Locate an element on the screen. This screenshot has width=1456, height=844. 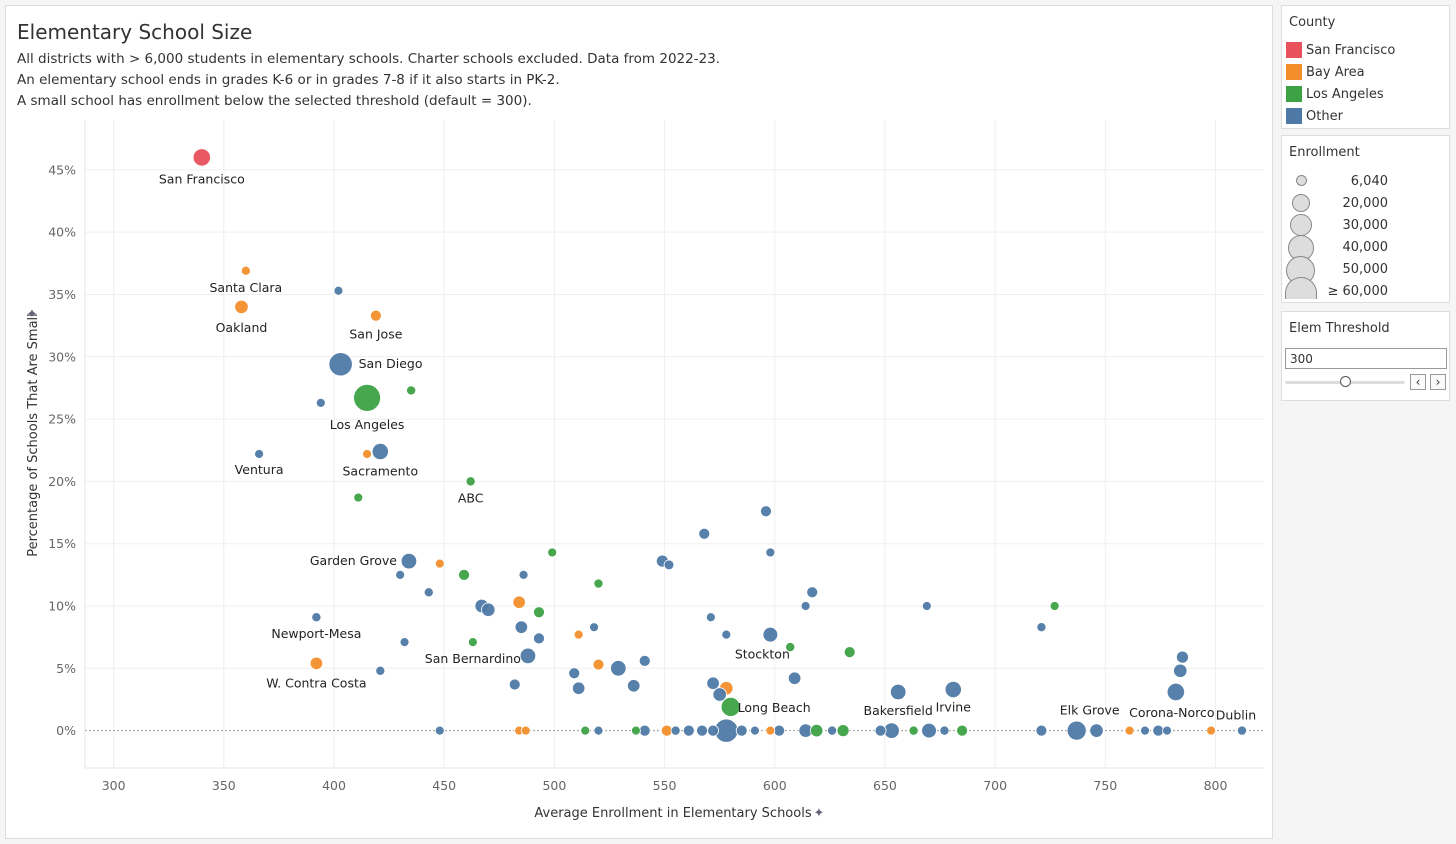
san-francisco-swatch is located at coordinates (1294, 50).